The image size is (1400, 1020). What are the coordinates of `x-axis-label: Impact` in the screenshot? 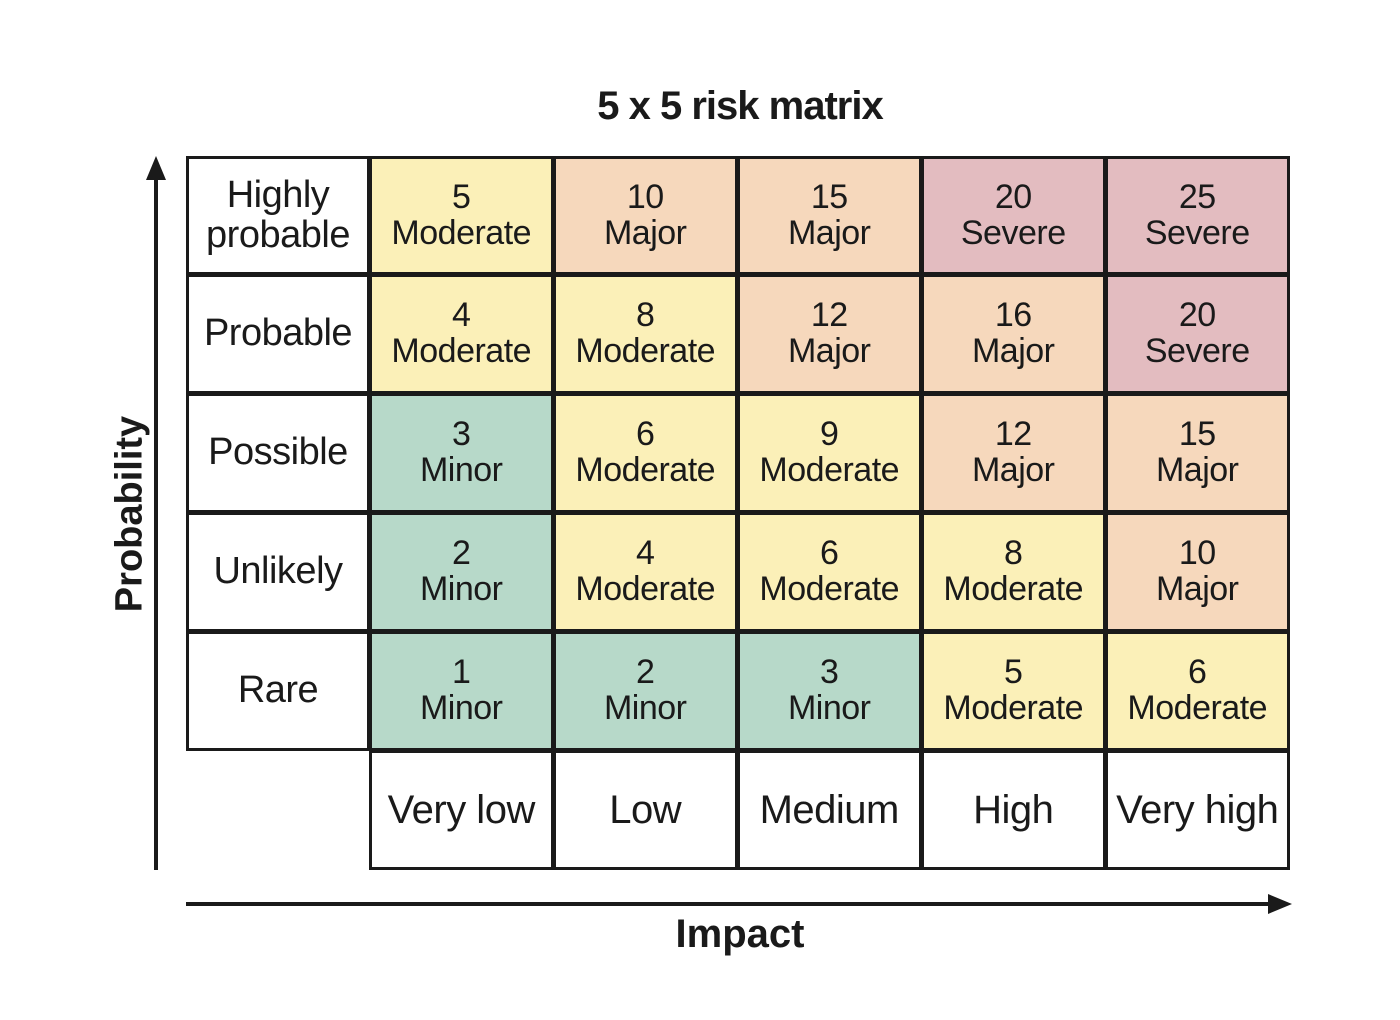 It's located at (740, 934).